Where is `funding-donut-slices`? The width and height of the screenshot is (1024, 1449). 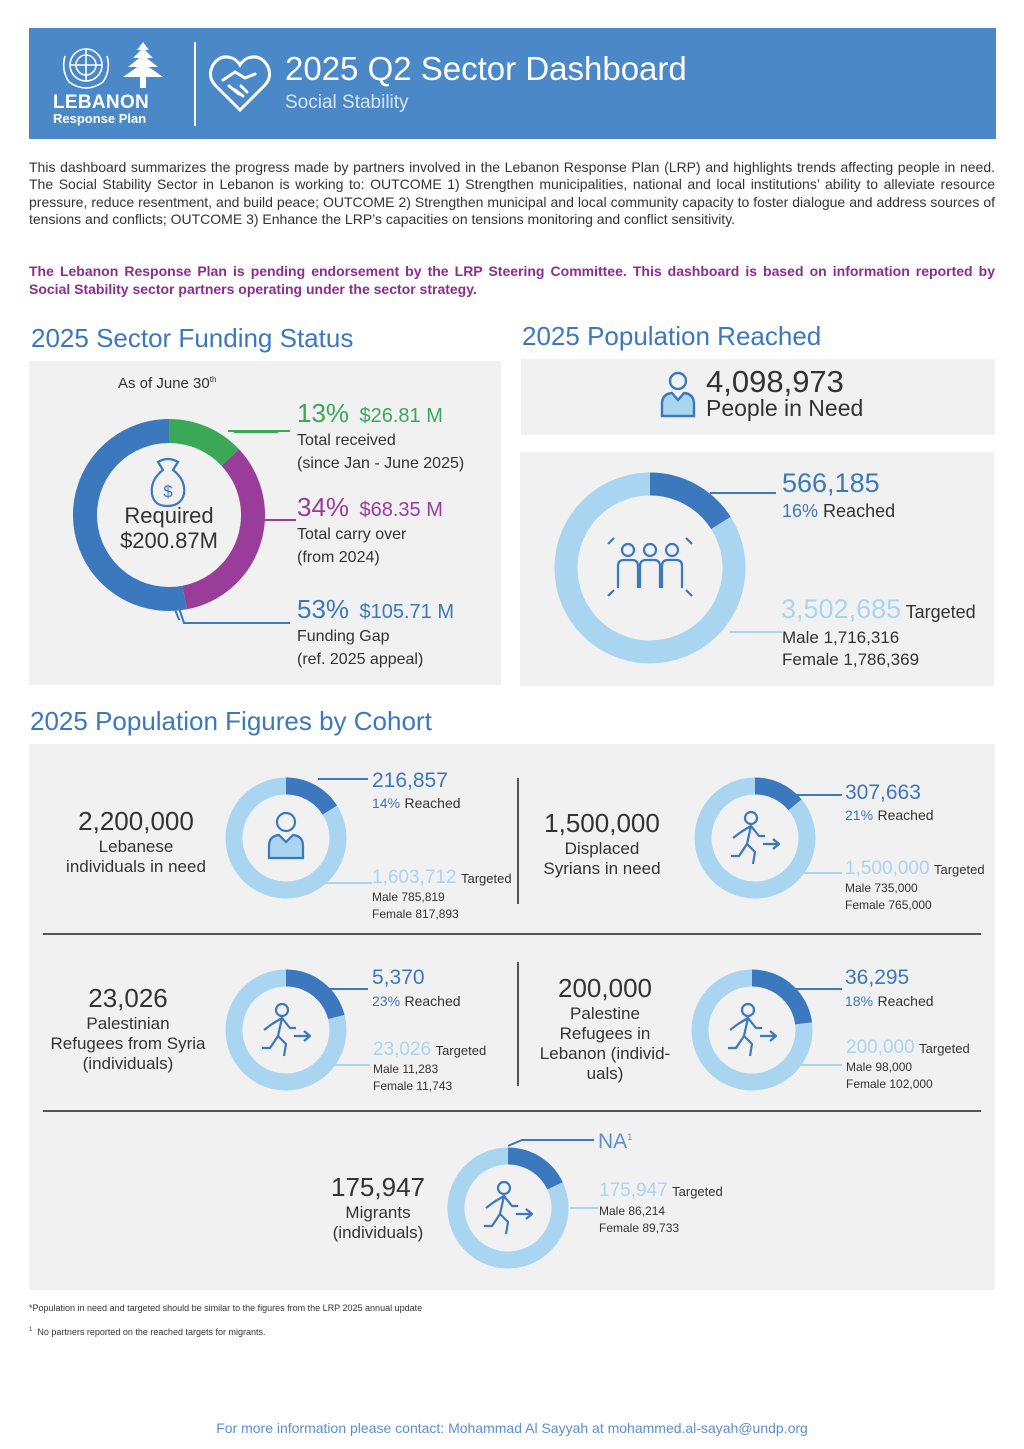
funding-donut-slices is located at coordinates (169, 515).